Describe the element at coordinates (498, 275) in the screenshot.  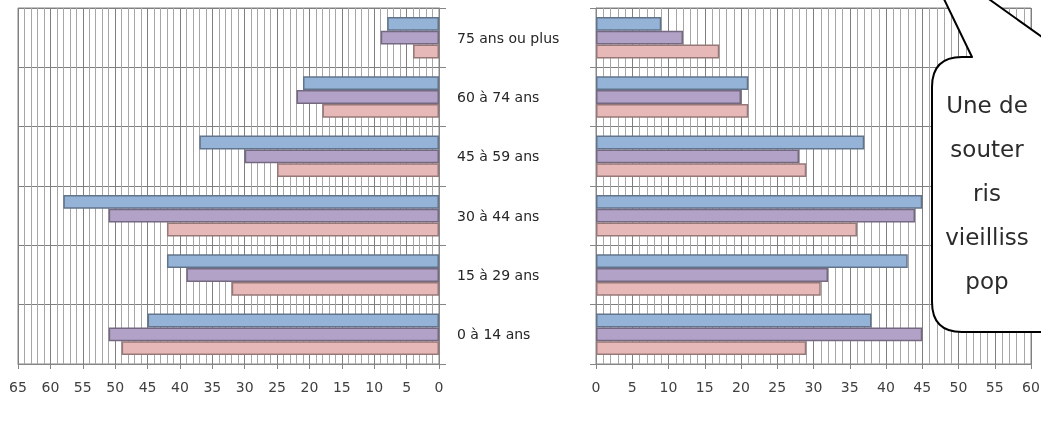
I see `y-tick-label: 15 à 29 ans` at that location.